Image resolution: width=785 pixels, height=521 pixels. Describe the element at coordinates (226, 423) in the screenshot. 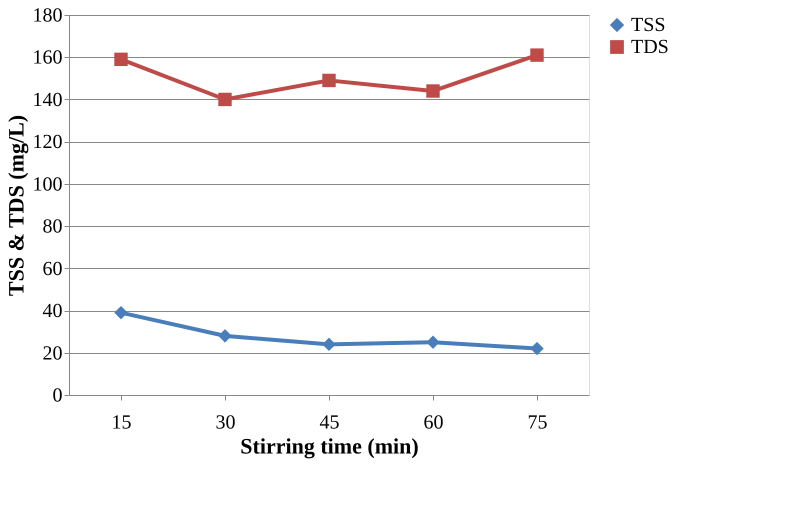

I see `x-tick-label: 30` at that location.